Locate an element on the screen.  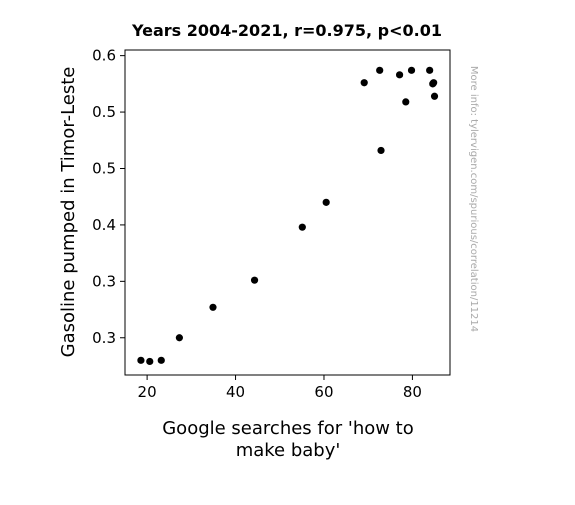
x-tick-label: 40 is located at coordinates (235, 392).